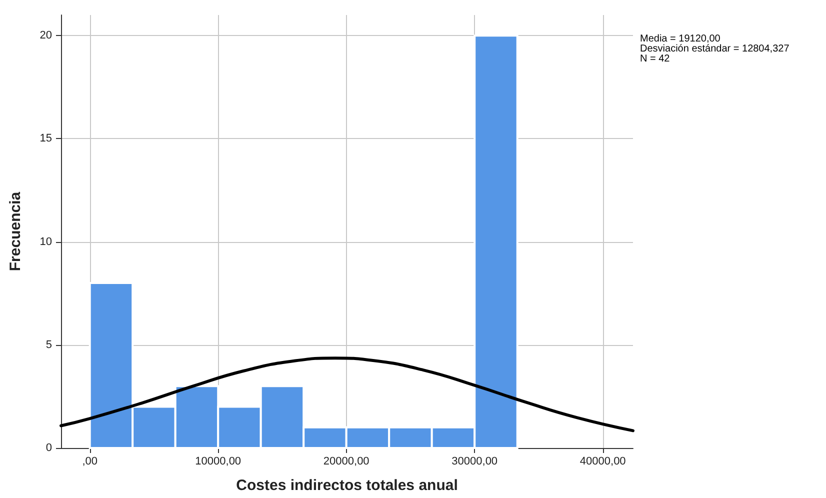 Image resolution: width=826 pixels, height=498 pixels. What do you see at coordinates (46, 36) in the screenshot?
I see `y-tick-label: 20` at bounding box center [46, 36].